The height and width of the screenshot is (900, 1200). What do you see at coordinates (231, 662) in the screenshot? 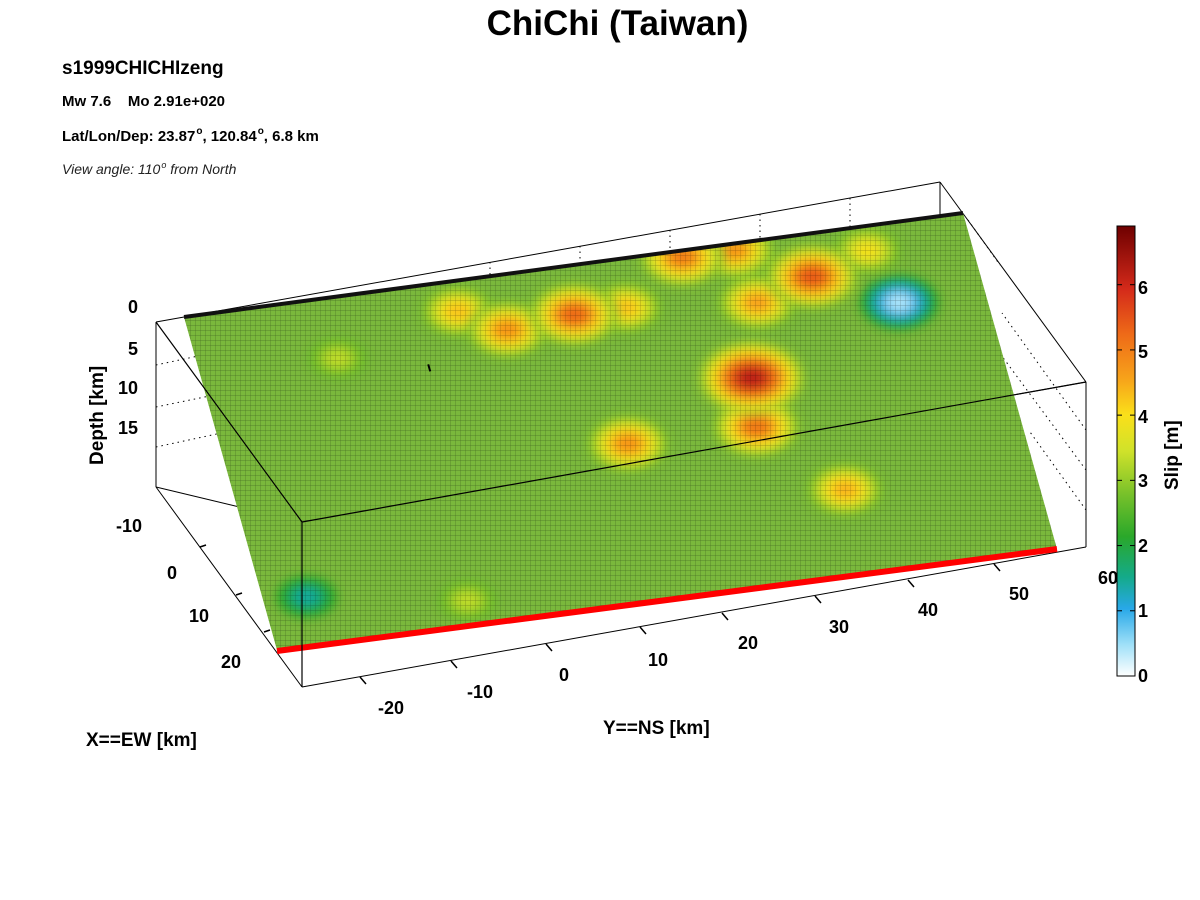
I see `ew-tick: 20` at bounding box center [231, 662].